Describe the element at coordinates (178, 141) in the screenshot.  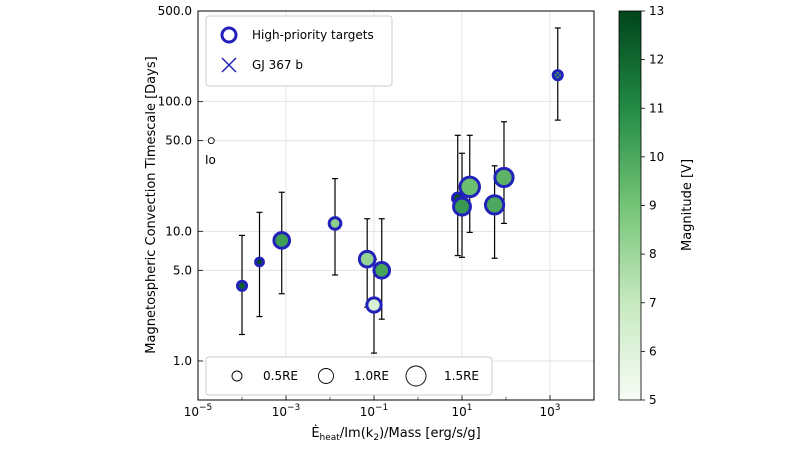
I see `y-tick-label: 50.0` at that location.